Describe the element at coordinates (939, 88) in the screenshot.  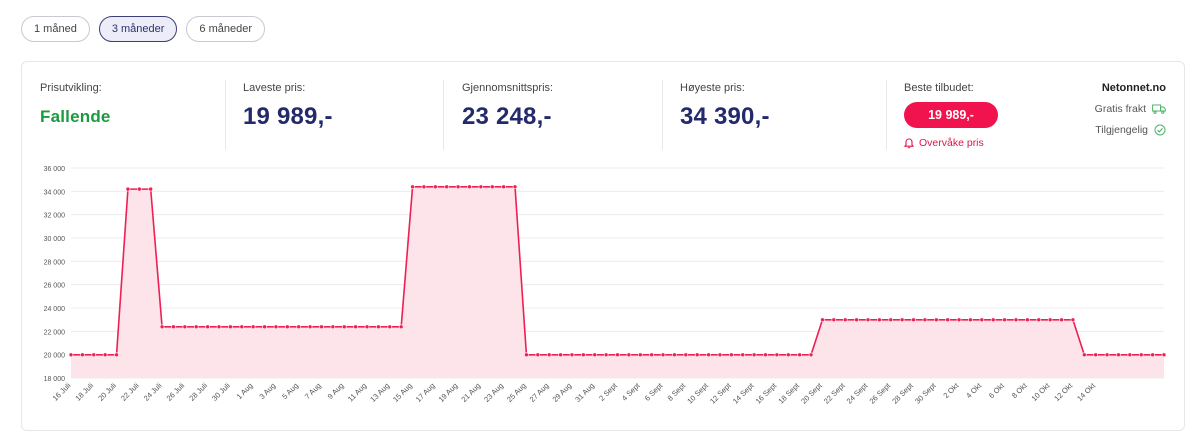
I see `best-offer-label: Beste tilbudet:` at that location.